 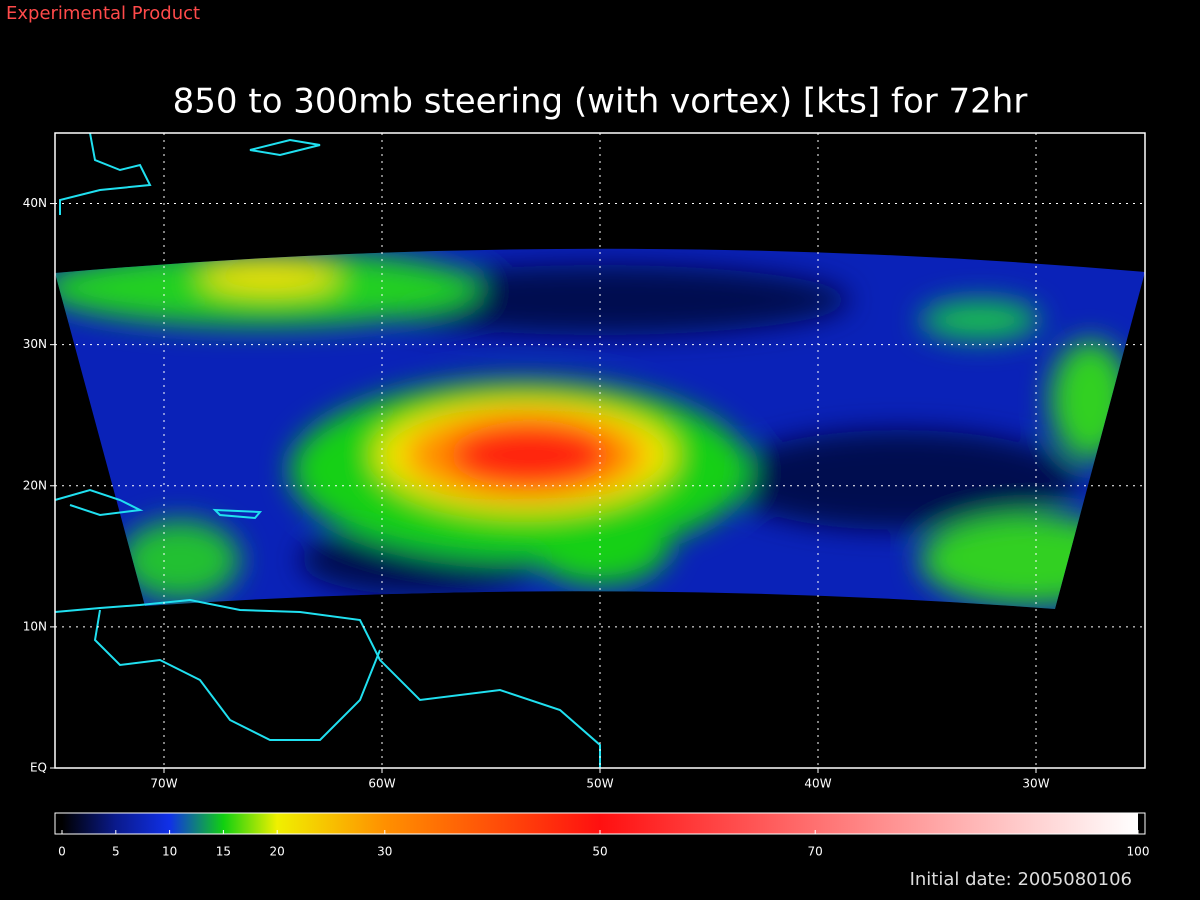 What do you see at coordinates (602, 835) in the screenshot?
I see `colorbar: 0 5 10 15 20 30 50 70 100` at bounding box center [602, 835].